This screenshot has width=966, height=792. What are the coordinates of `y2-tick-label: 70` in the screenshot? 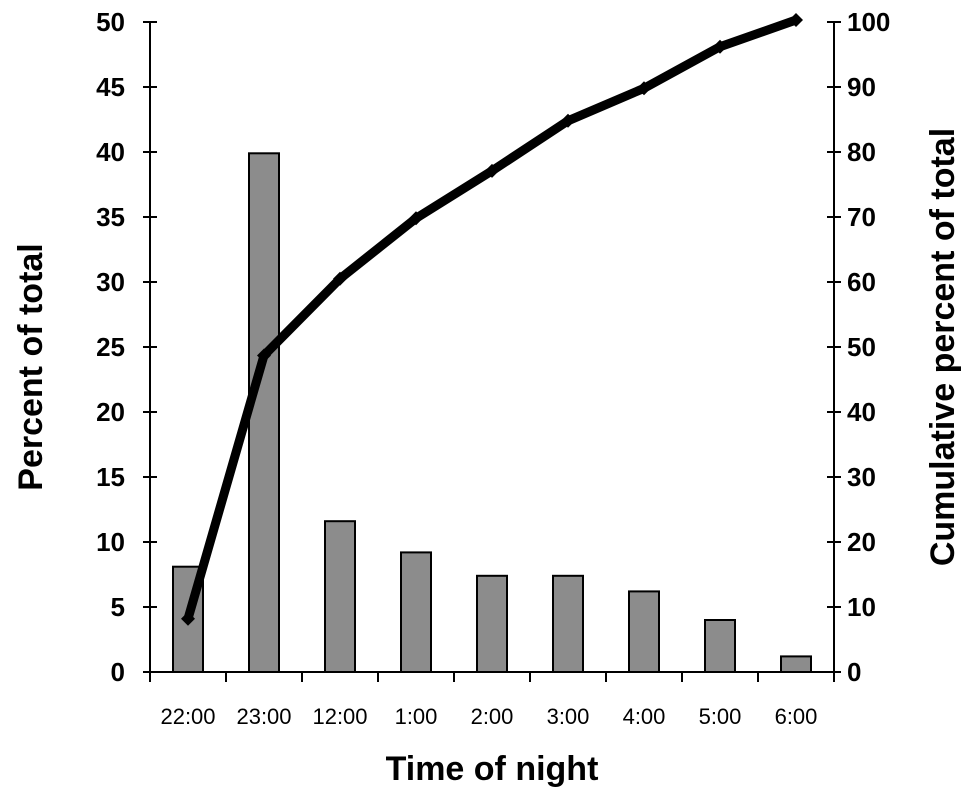 It's located at (861, 217).